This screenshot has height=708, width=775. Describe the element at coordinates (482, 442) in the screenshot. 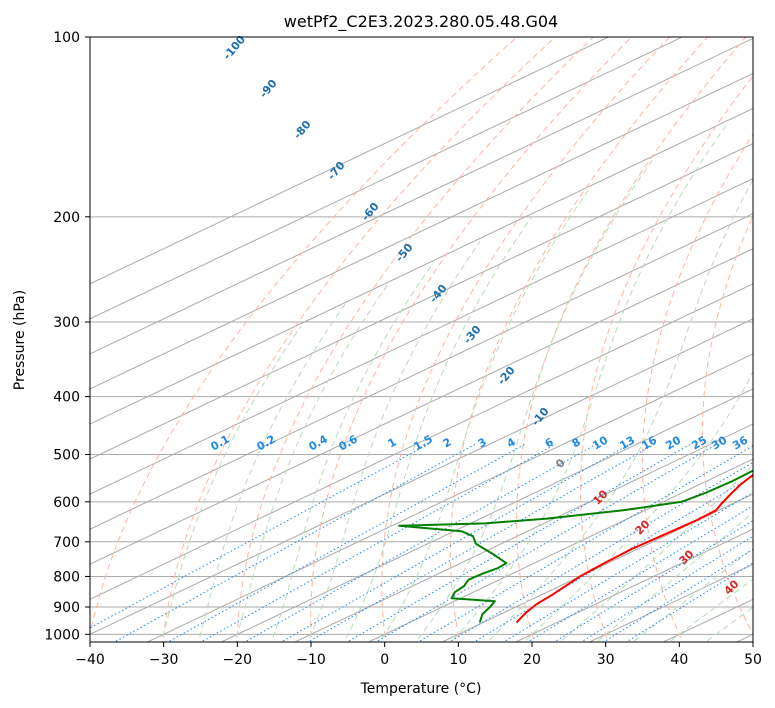

I see `mixing-ratio-label: 3` at that location.